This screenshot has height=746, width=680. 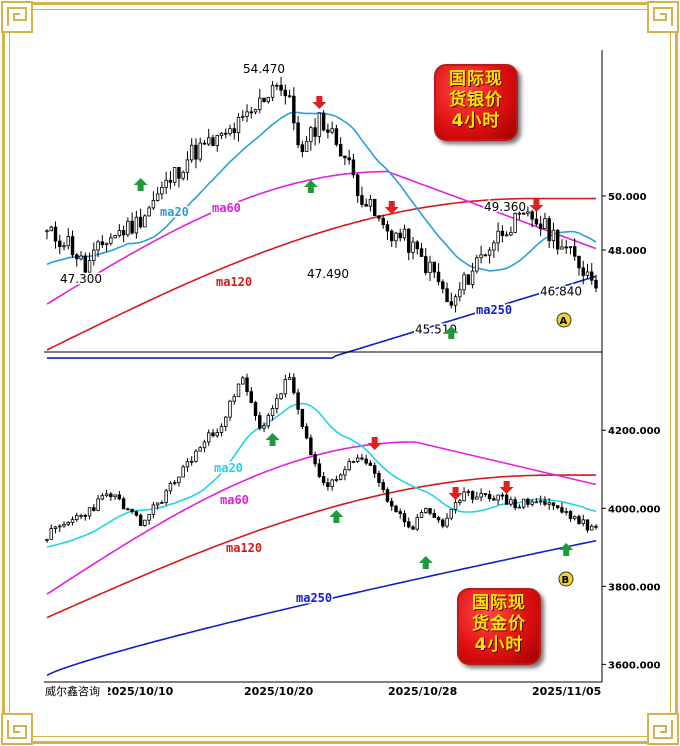 What do you see at coordinates (663, 729) in the screenshot?
I see `corner-ornament-bottom-right` at bounding box center [663, 729].